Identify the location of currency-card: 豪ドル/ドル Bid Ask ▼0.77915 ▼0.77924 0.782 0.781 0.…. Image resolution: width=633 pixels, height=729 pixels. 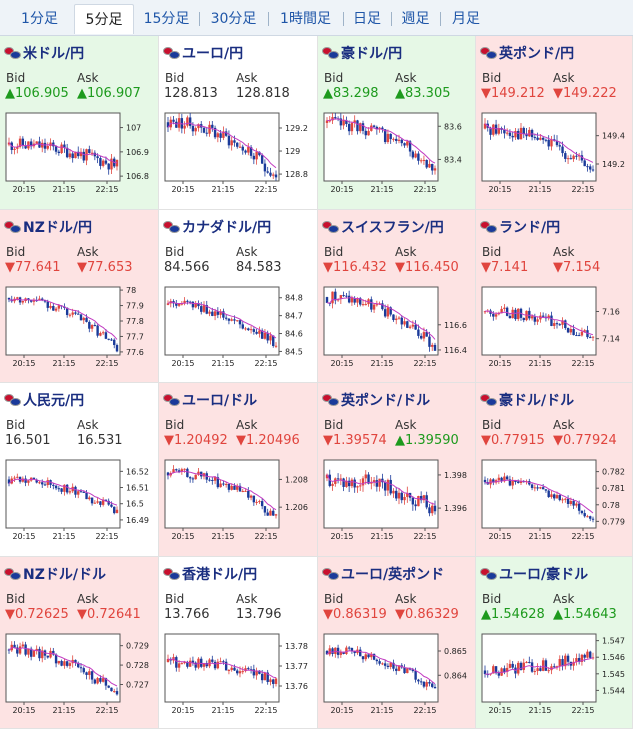
(554, 470).